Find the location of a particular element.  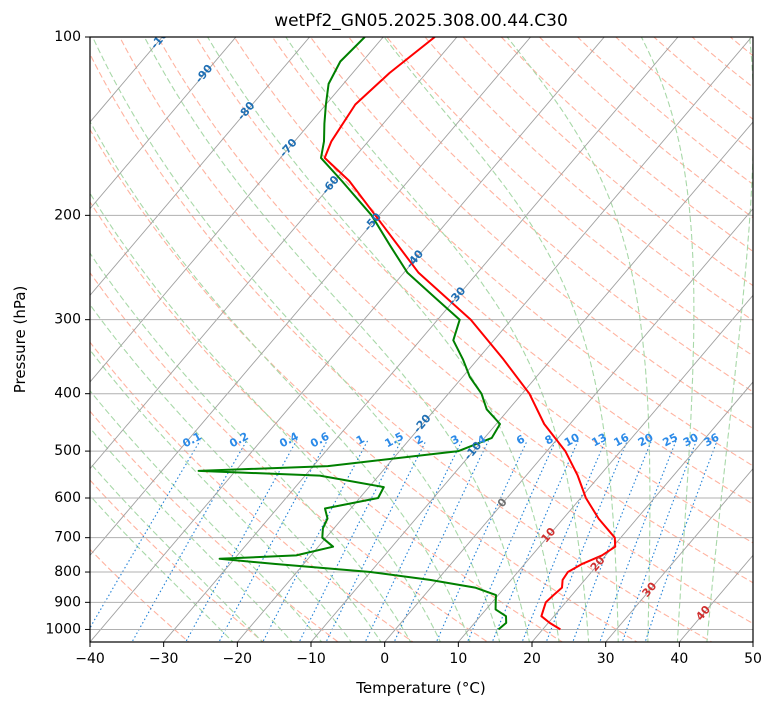

x-tick-label: −40 is located at coordinates (90, 659).